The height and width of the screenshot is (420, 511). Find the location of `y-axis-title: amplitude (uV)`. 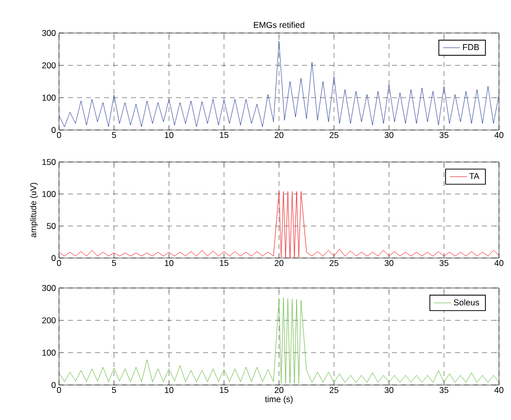

y-axis-title: amplitude (uV) is located at coordinates (34, 210).